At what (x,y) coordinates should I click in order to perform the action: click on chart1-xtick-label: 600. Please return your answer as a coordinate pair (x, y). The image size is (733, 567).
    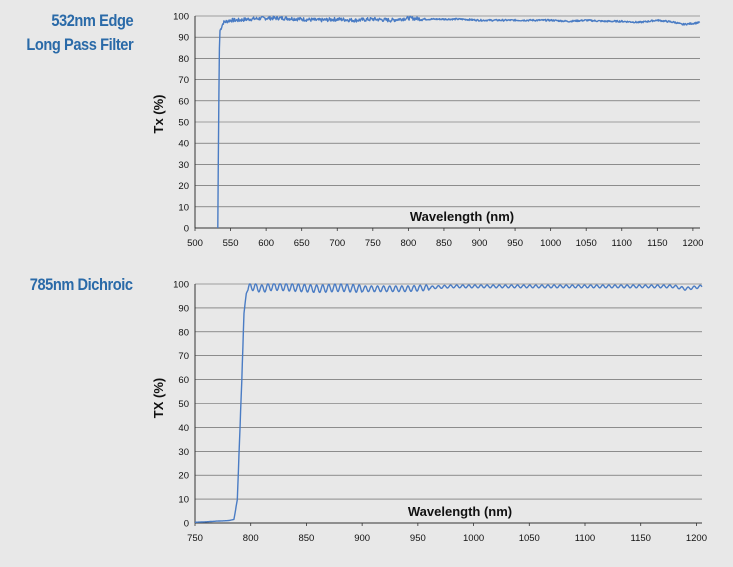
    Looking at the image, I should click on (266, 243).